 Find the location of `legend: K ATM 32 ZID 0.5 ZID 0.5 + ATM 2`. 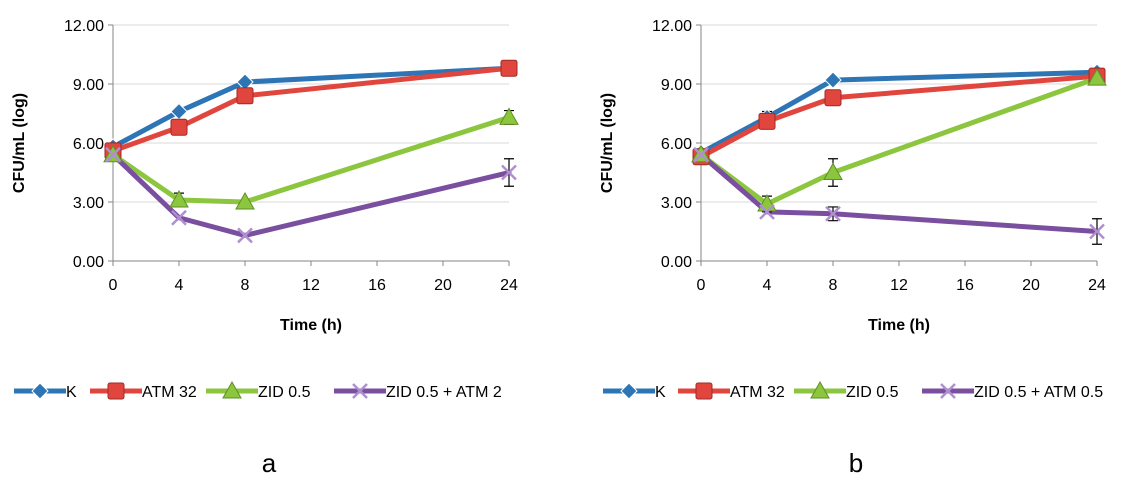

legend: K ATM 32 ZID 0.5 ZID 0.5 + ATM 2 is located at coordinates (258, 390).